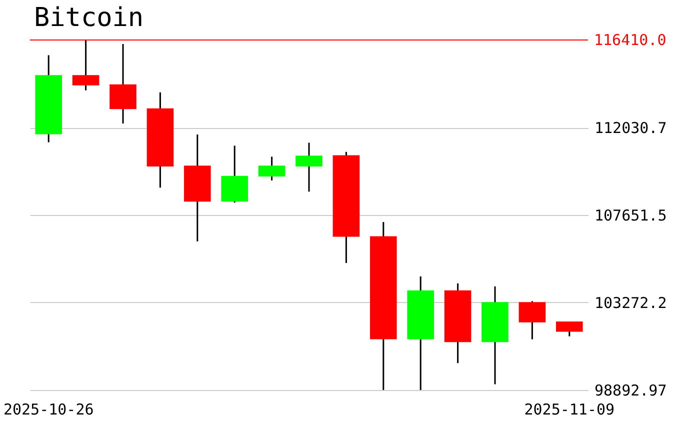  I want to click on y-tick-label: 98892.97, so click(630, 391).